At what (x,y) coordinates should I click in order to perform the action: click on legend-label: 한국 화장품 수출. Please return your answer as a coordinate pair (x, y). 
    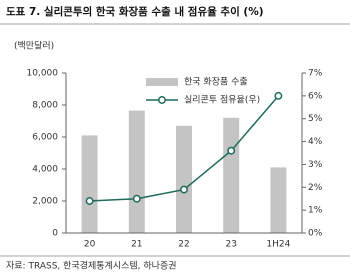
    Looking at the image, I should click on (216, 82).